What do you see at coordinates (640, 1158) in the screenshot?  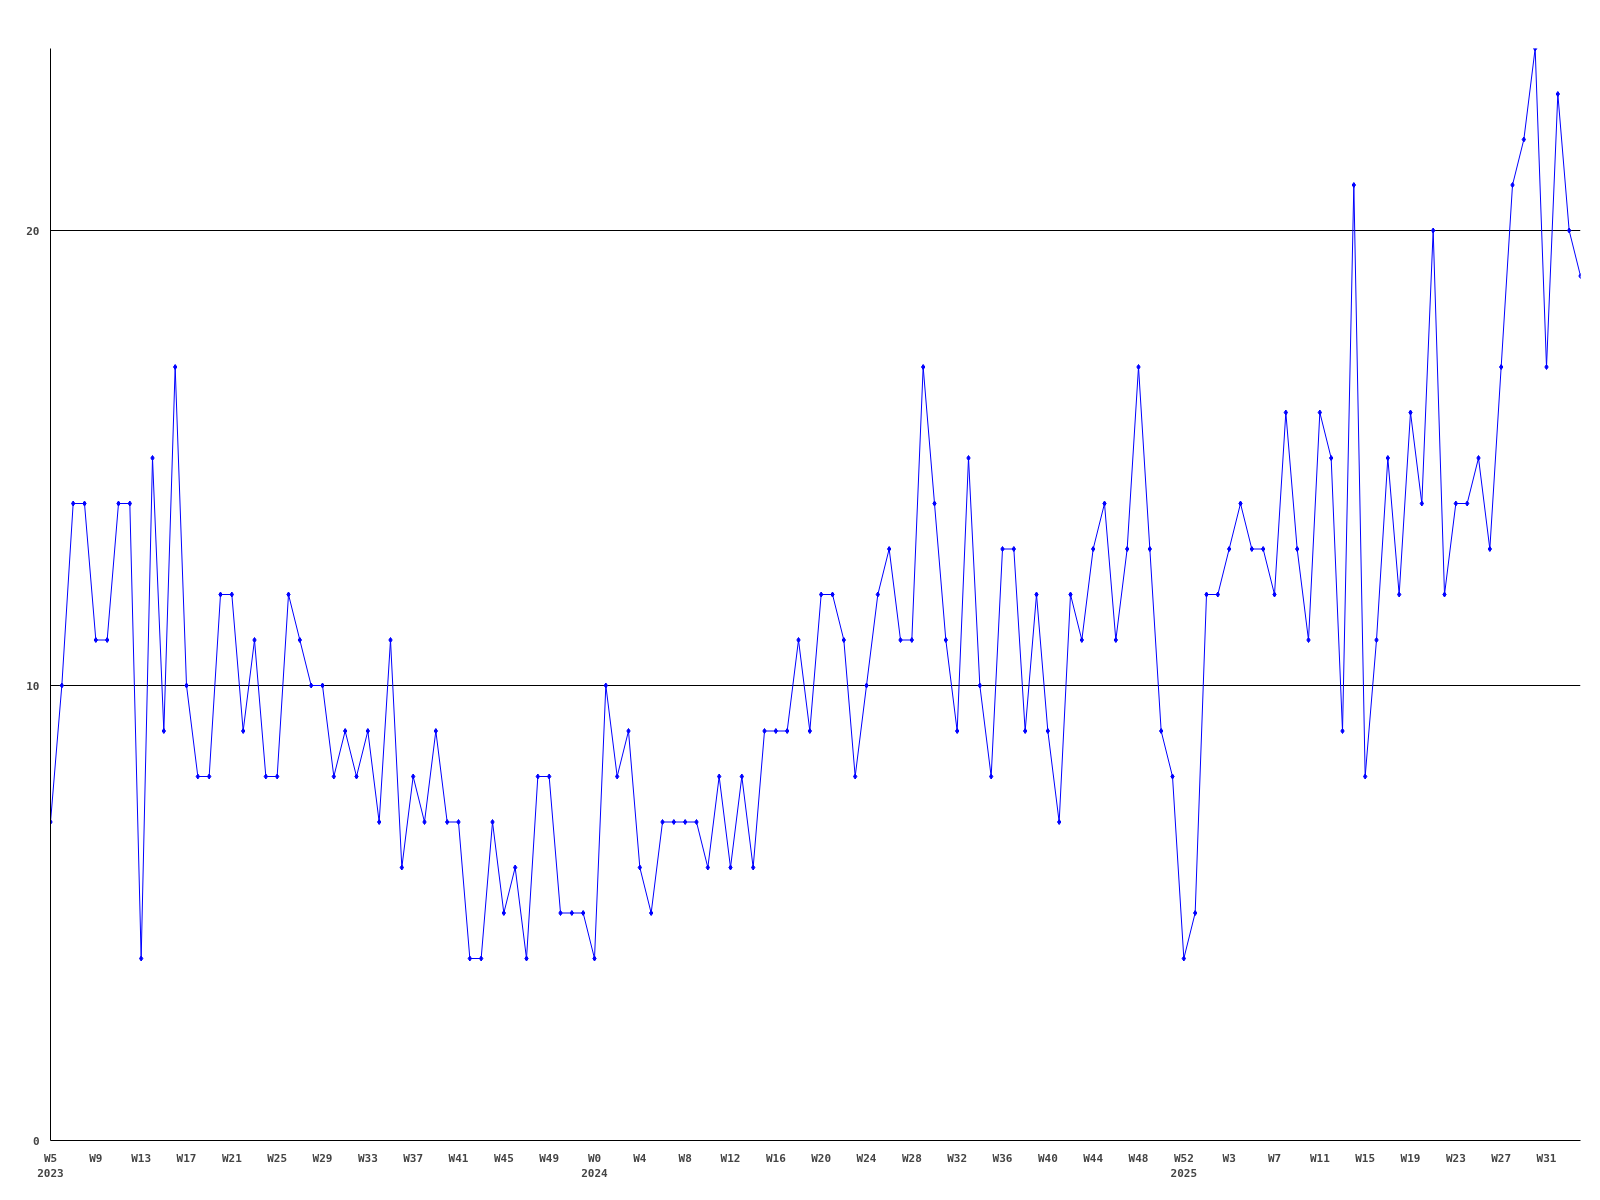 I see `x-tick-label: W4` at bounding box center [640, 1158].